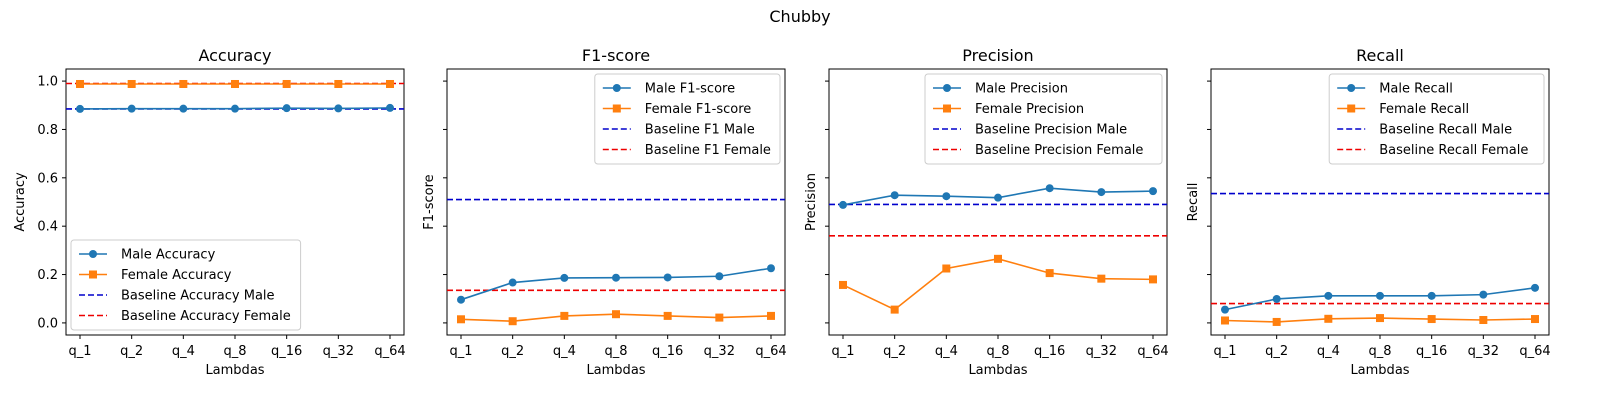  I want to click on legend-label: Baseline Recall Female, so click(1453, 150).